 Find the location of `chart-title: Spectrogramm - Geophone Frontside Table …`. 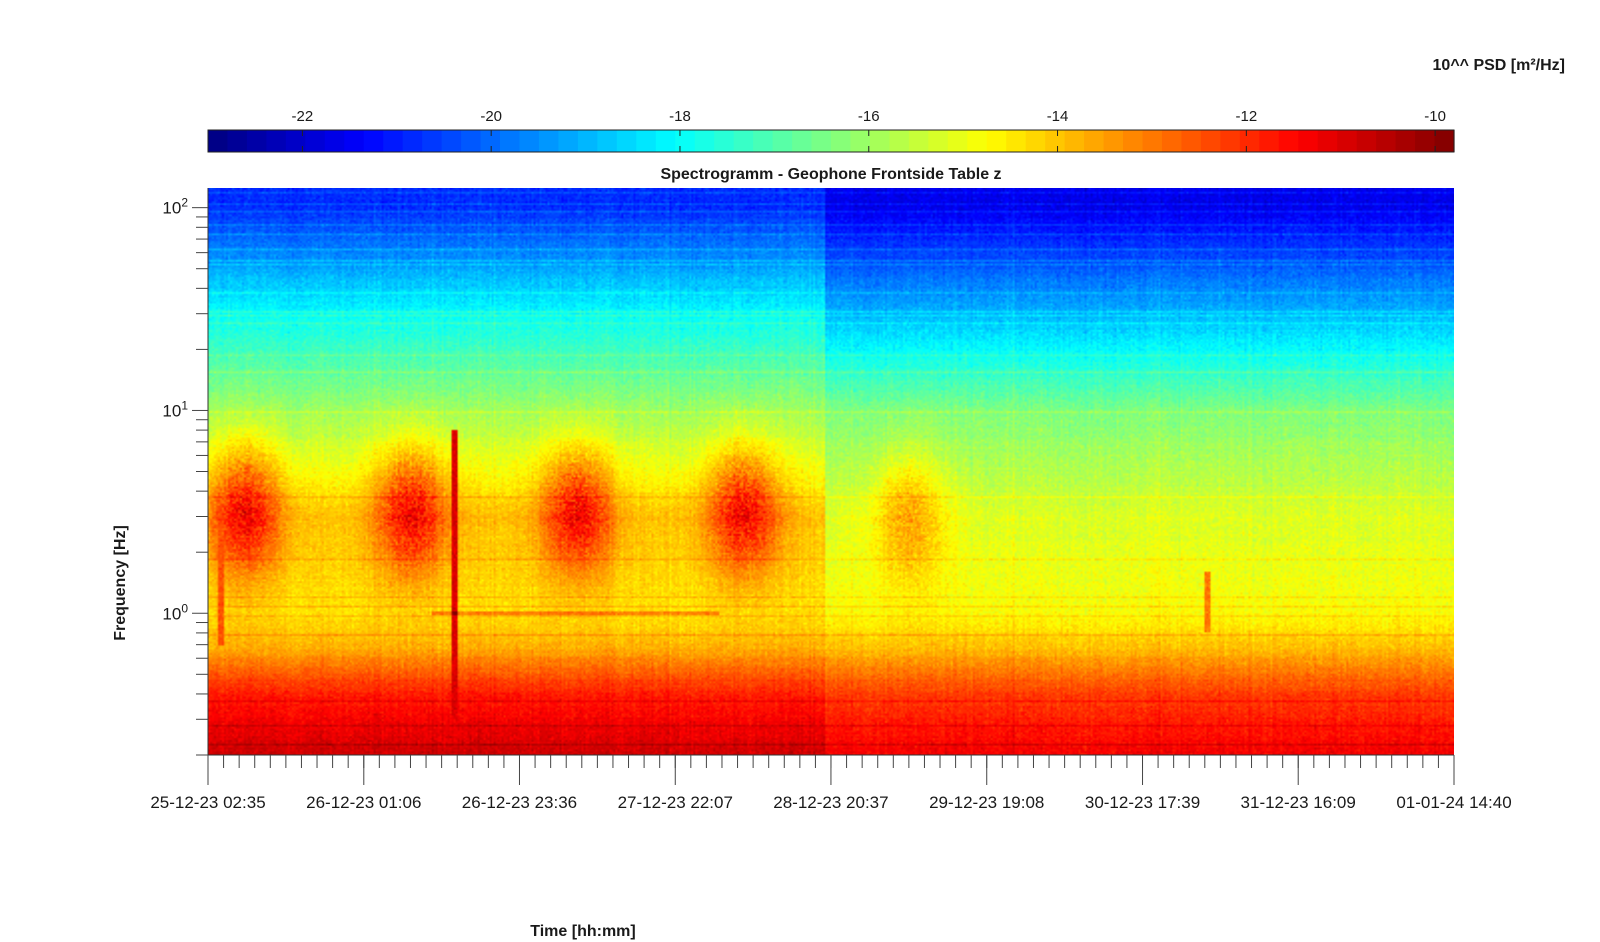

chart-title: Spectrogramm - Geophone Frontside Table … is located at coordinates (830, 174).